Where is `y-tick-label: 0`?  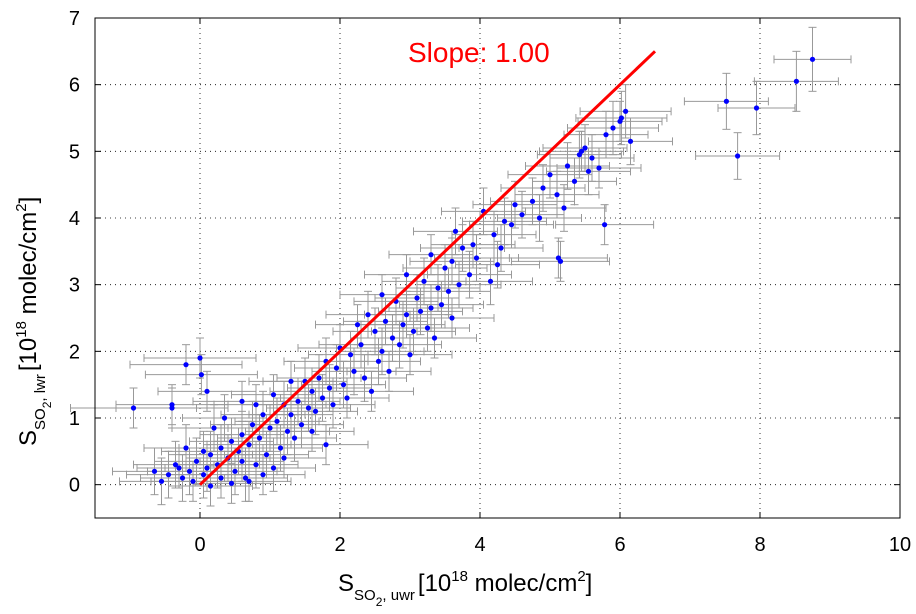 y-tick-label: 0 is located at coordinates (74, 486).